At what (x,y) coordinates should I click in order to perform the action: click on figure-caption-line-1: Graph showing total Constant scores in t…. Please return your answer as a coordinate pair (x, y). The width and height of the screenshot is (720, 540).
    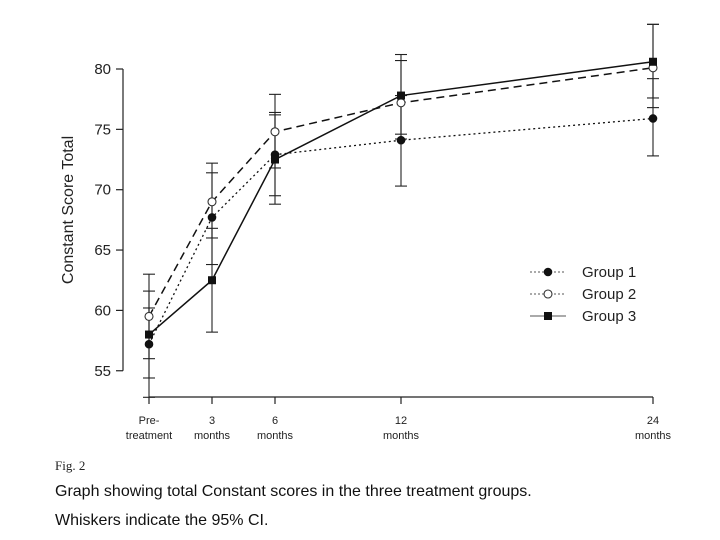
    Looking at the image, I should click on (293, 491).